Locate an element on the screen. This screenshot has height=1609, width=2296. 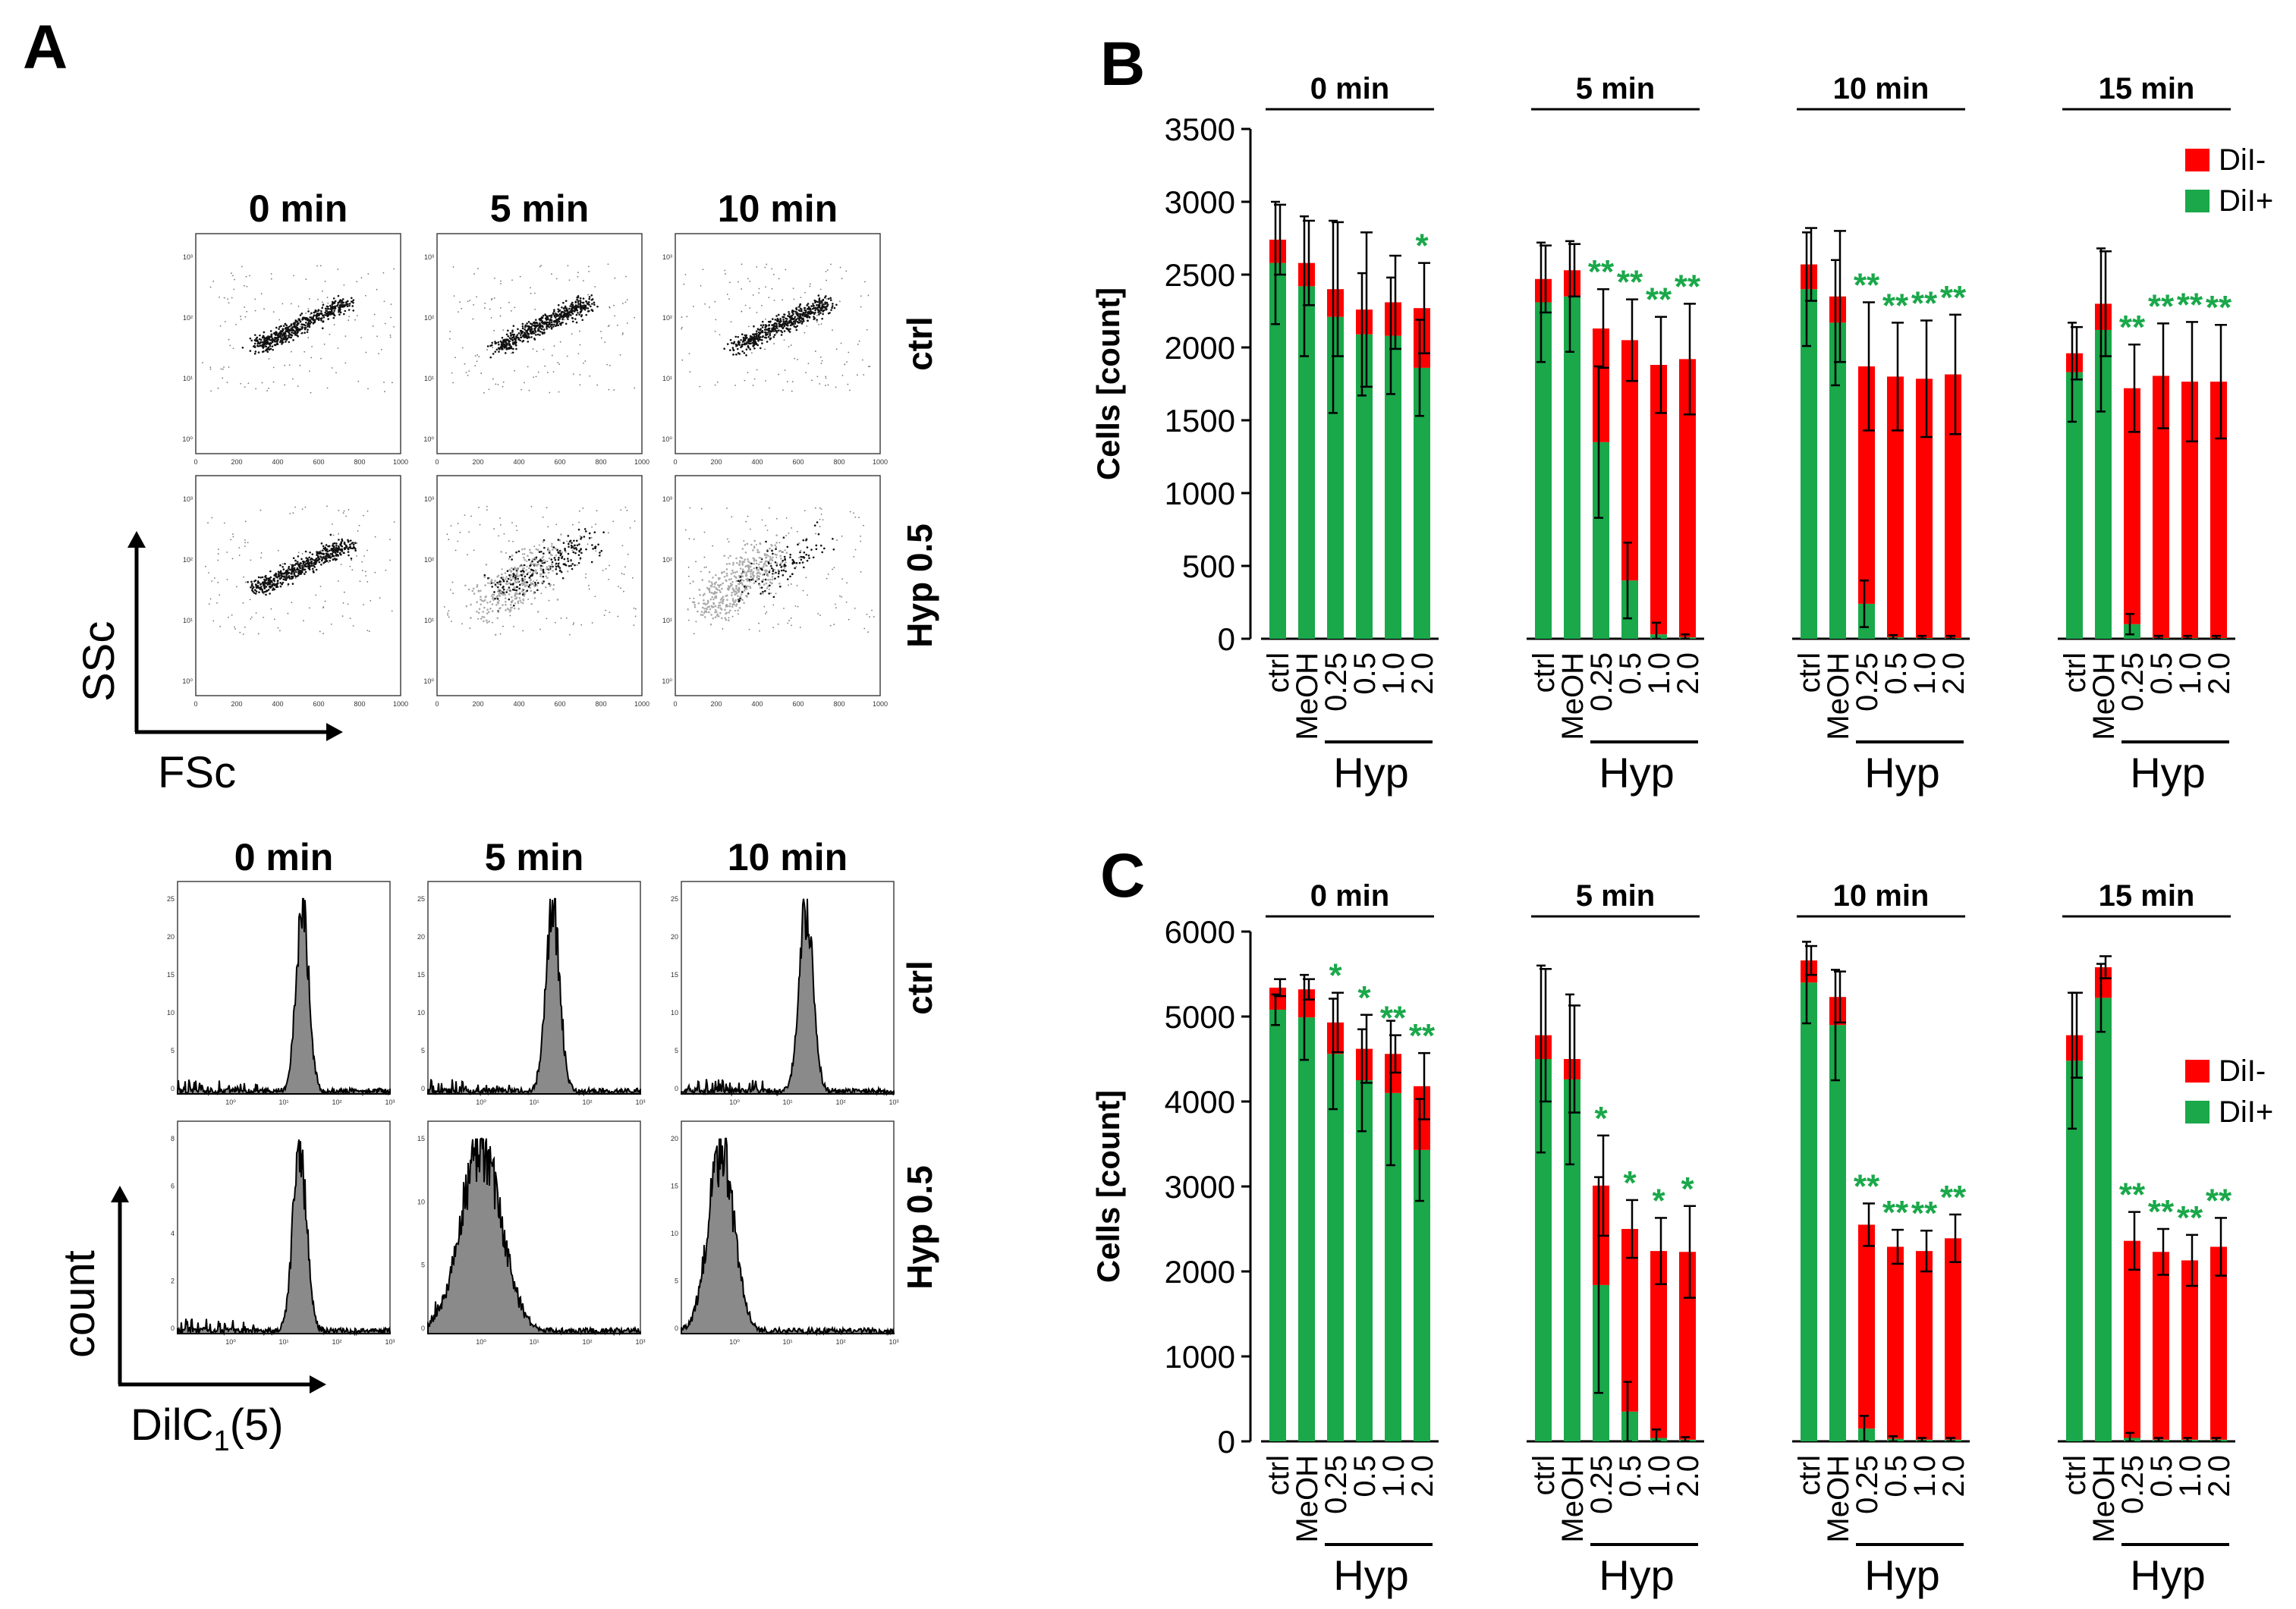
hist-y-tick: 0 is located at coordinates (173, 1328).